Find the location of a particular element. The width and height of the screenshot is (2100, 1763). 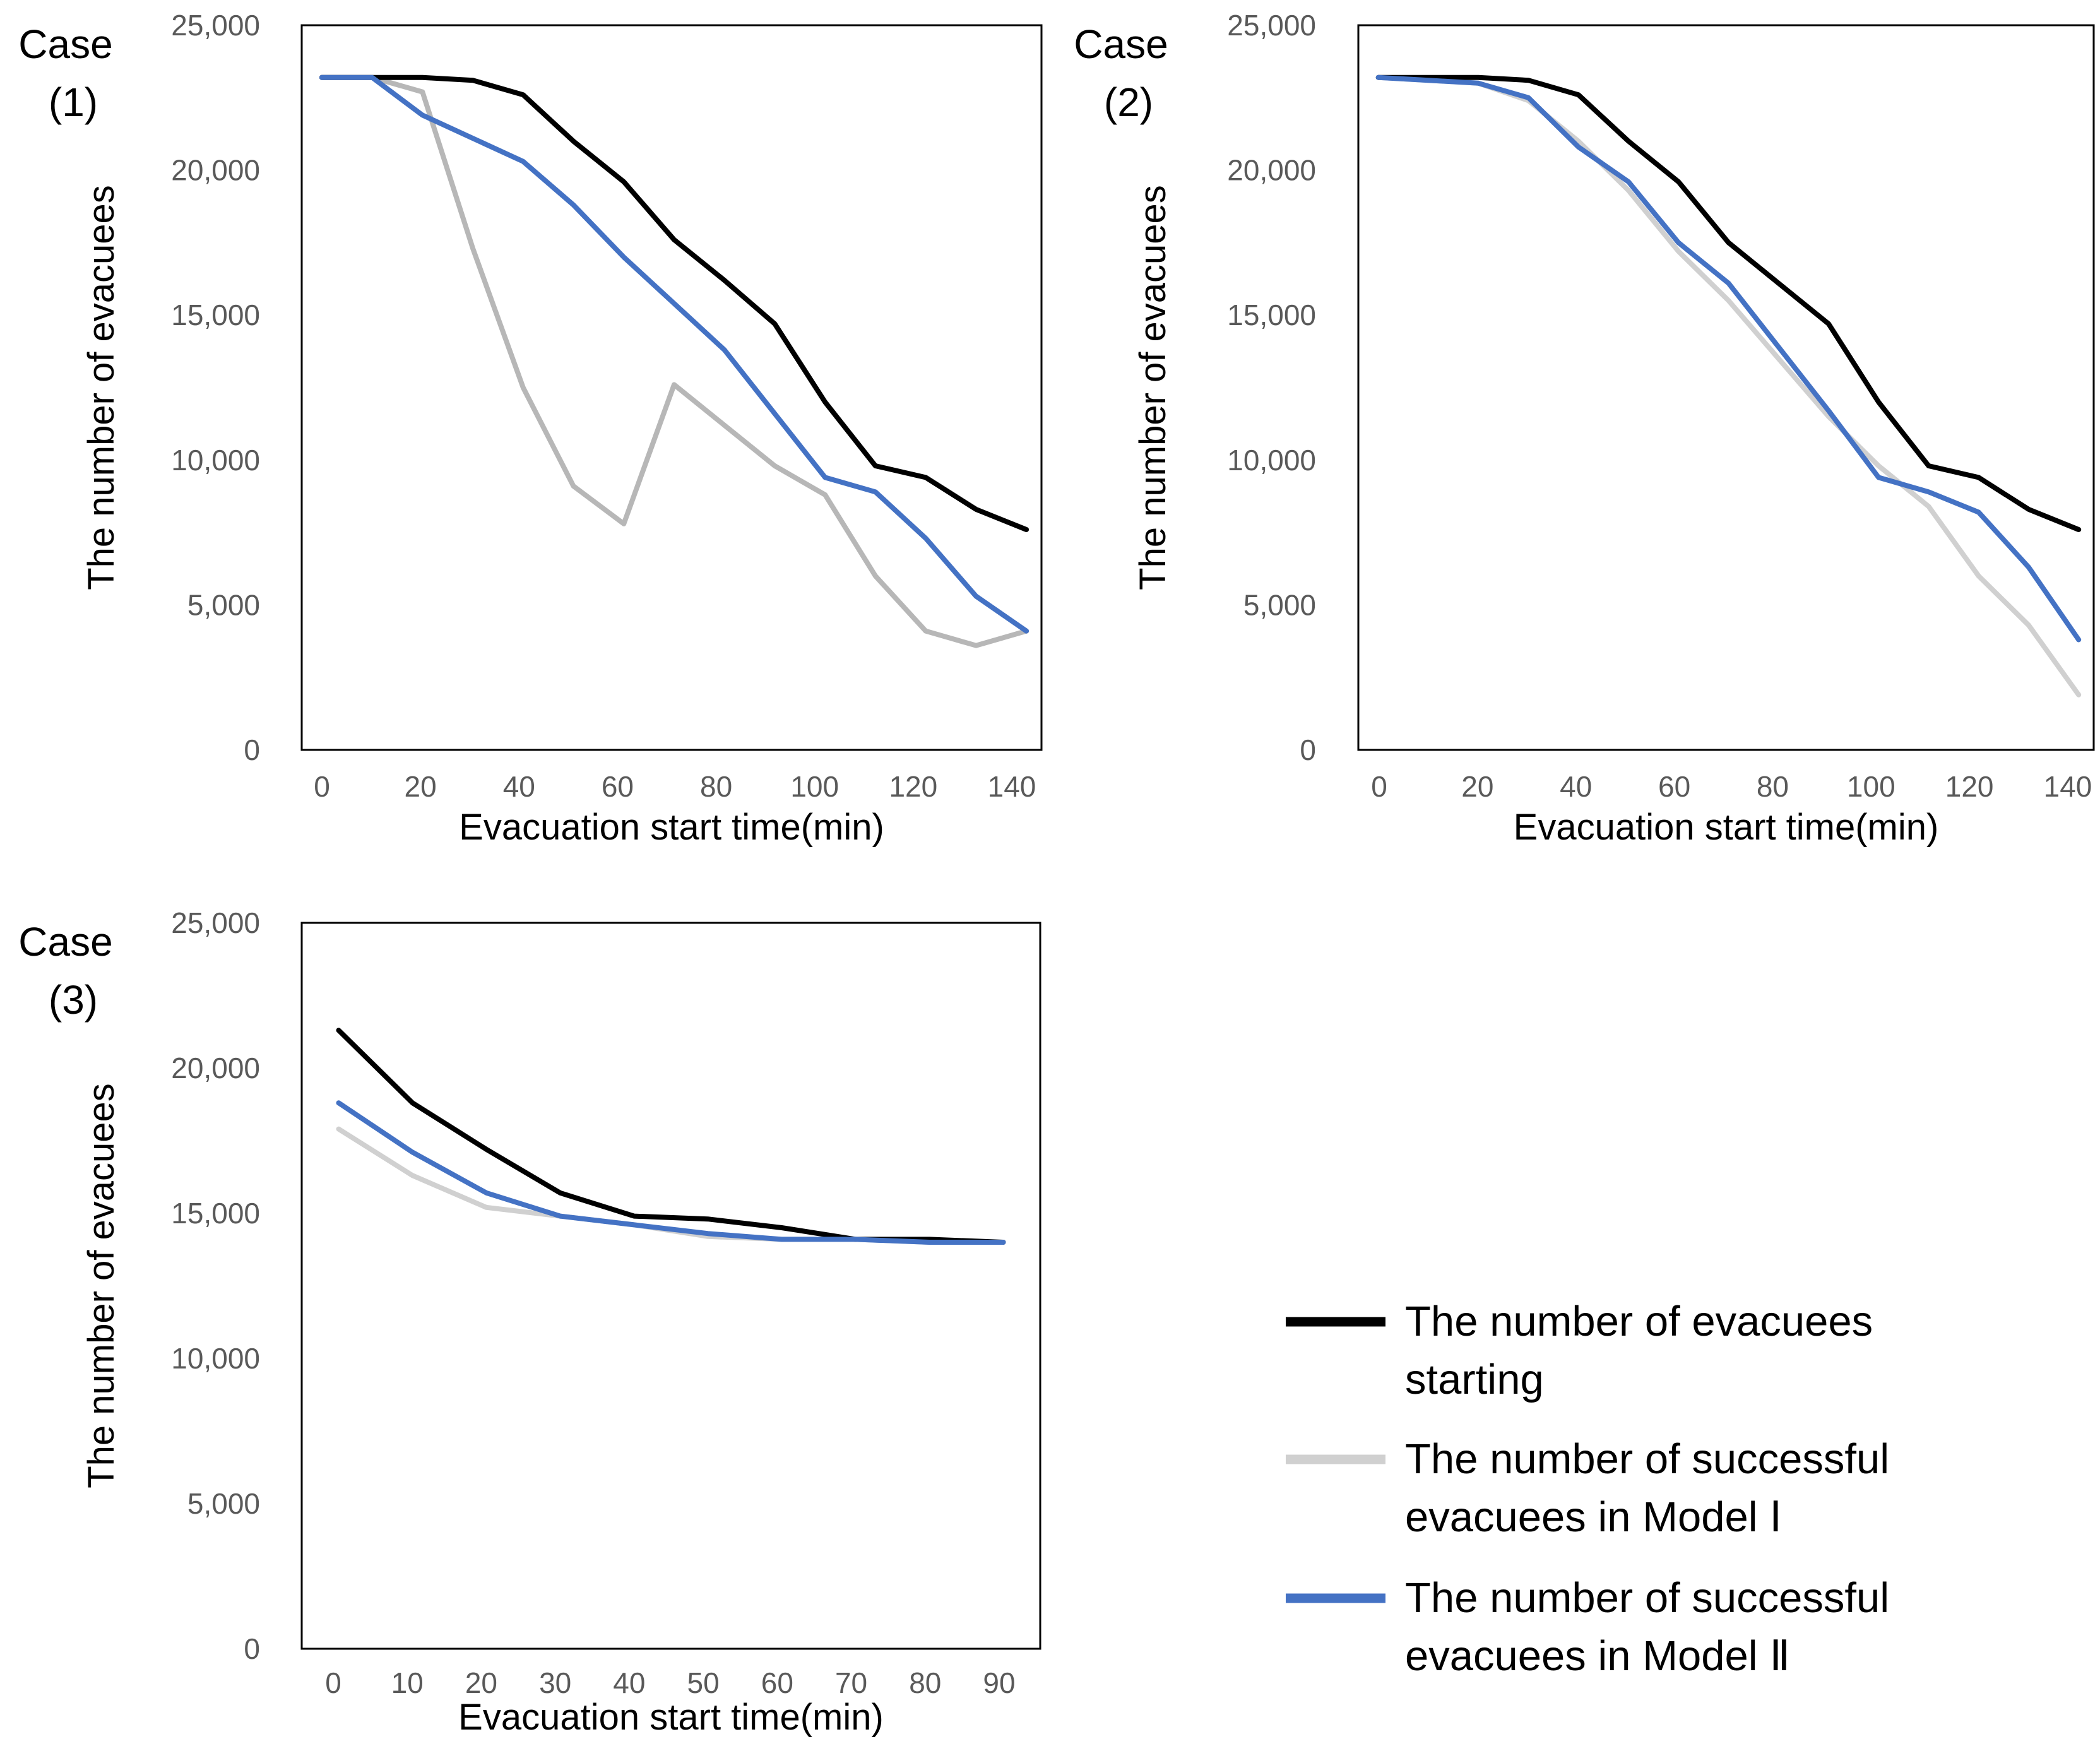

legend-label: starting is located at coordinates (1474, 1380).